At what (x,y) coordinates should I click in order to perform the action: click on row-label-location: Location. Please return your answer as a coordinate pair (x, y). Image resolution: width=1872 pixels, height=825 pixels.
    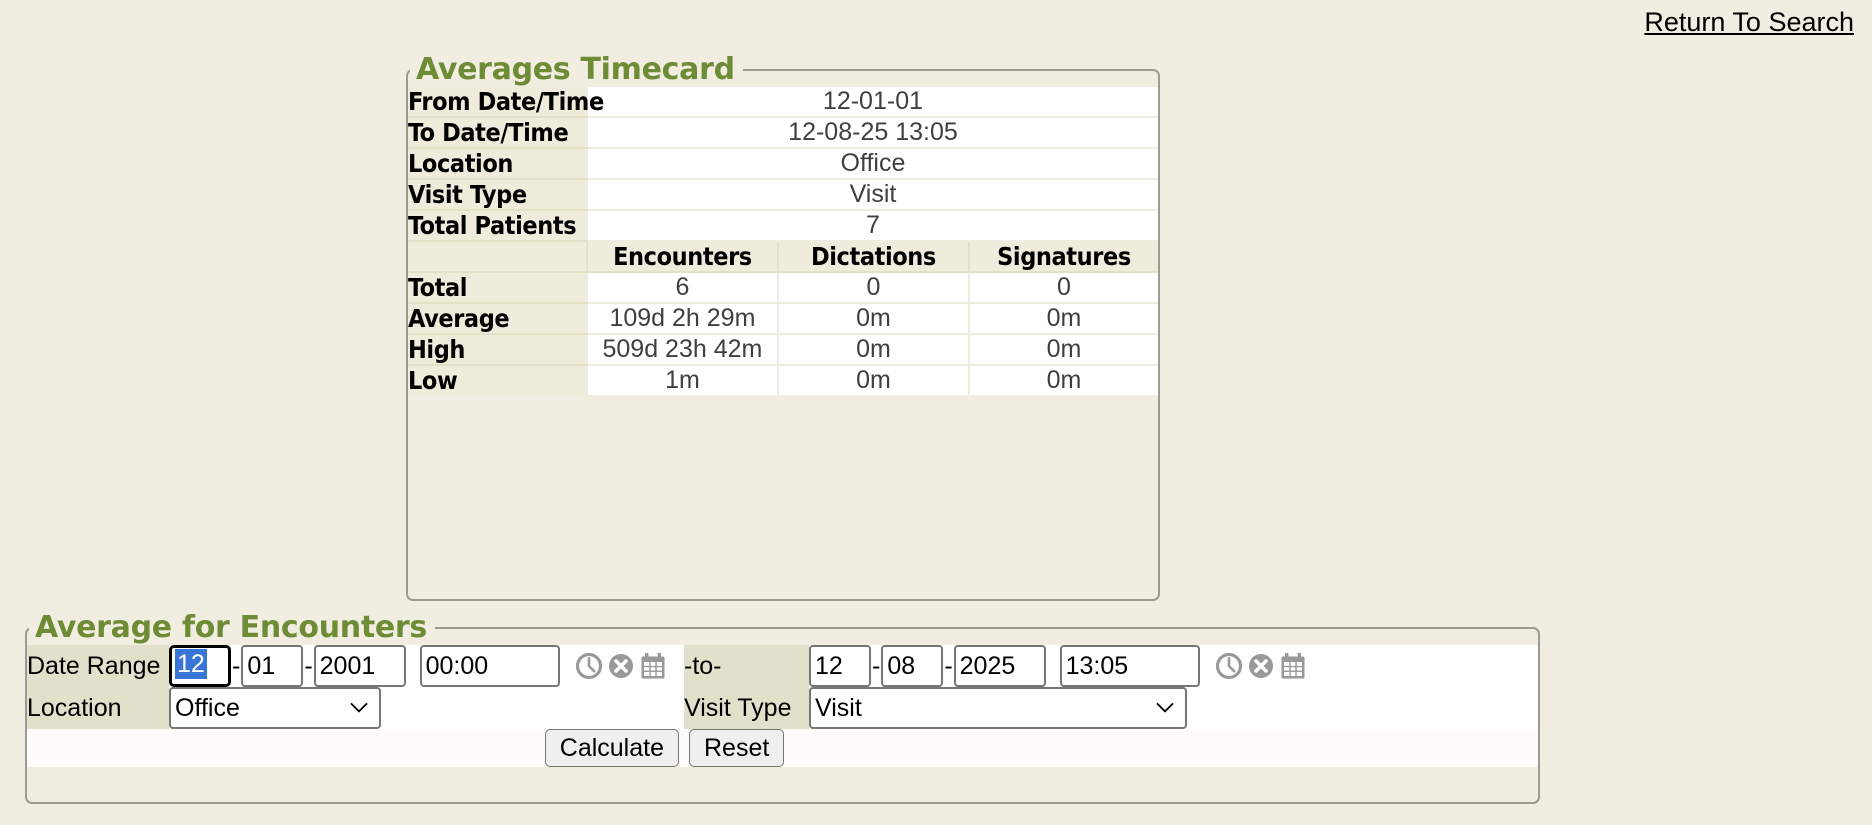
    Looking at the image, I should click on (497, 164).